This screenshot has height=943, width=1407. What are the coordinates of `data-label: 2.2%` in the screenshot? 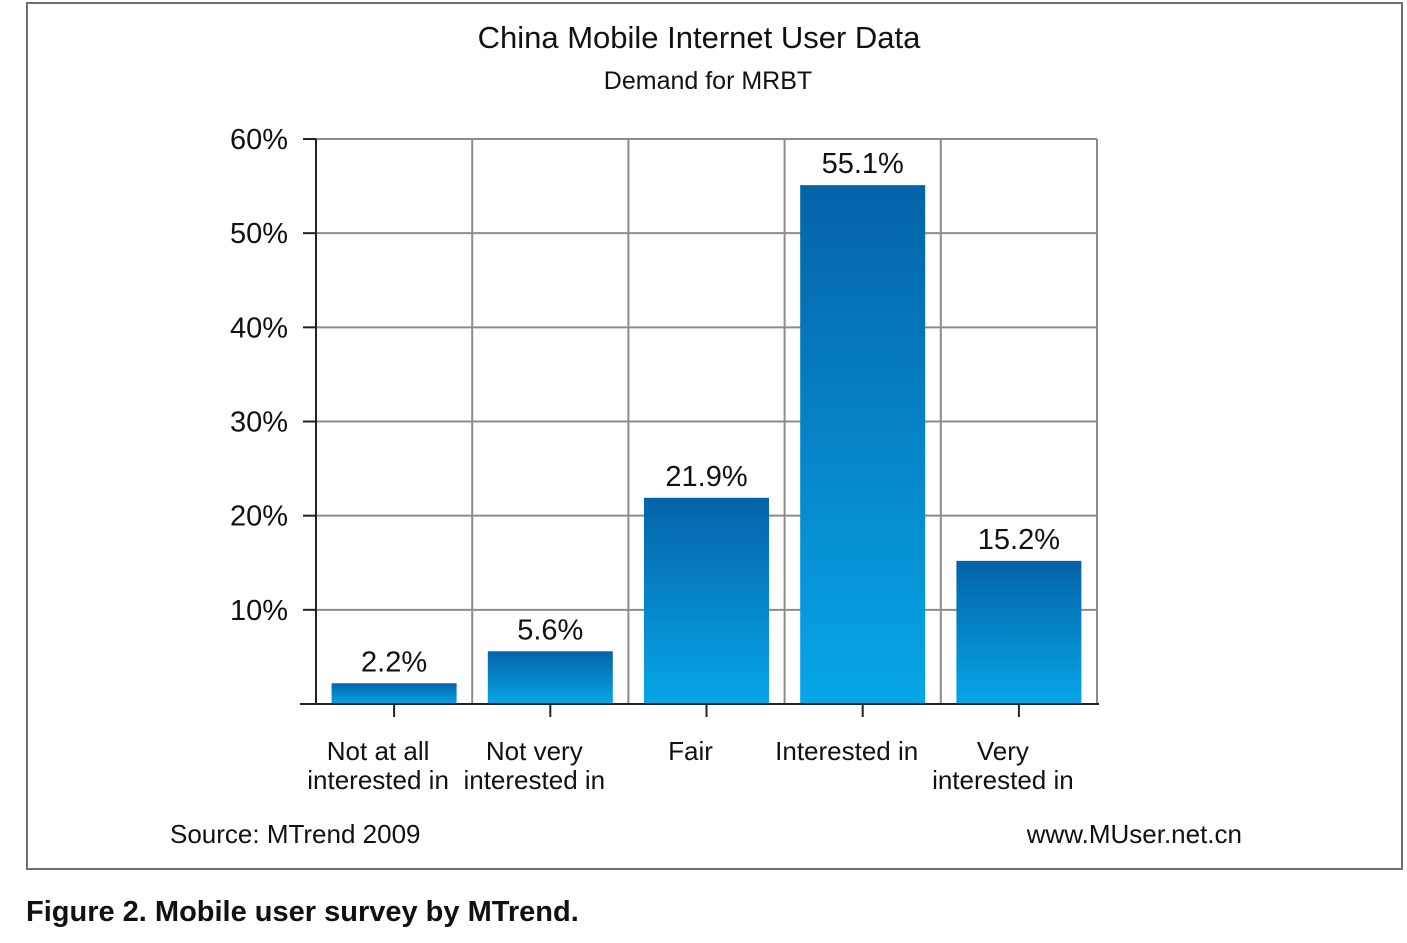 It's located at (394, 662).